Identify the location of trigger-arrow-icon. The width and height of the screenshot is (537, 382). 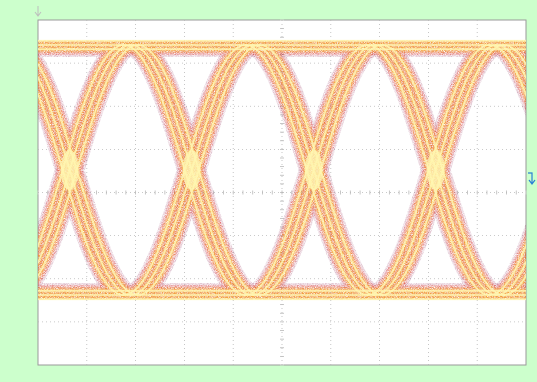
(38, 11).